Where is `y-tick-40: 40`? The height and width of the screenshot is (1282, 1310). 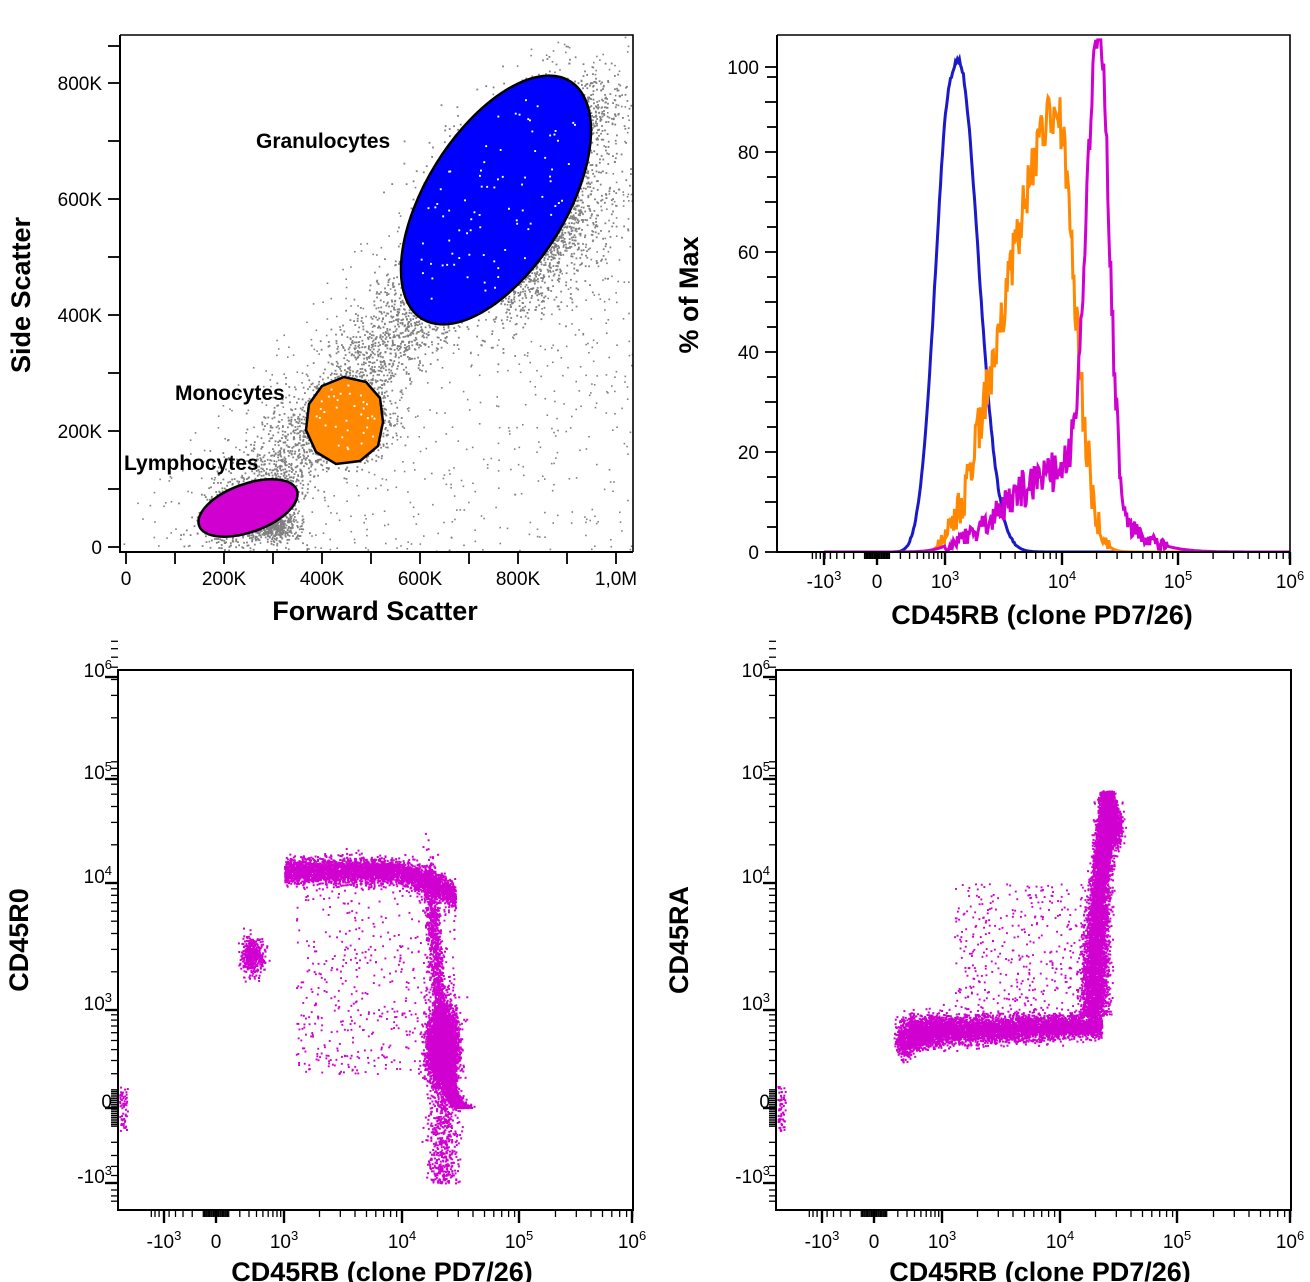
y-tick-40: 40 is located at coordinates (748, 353).